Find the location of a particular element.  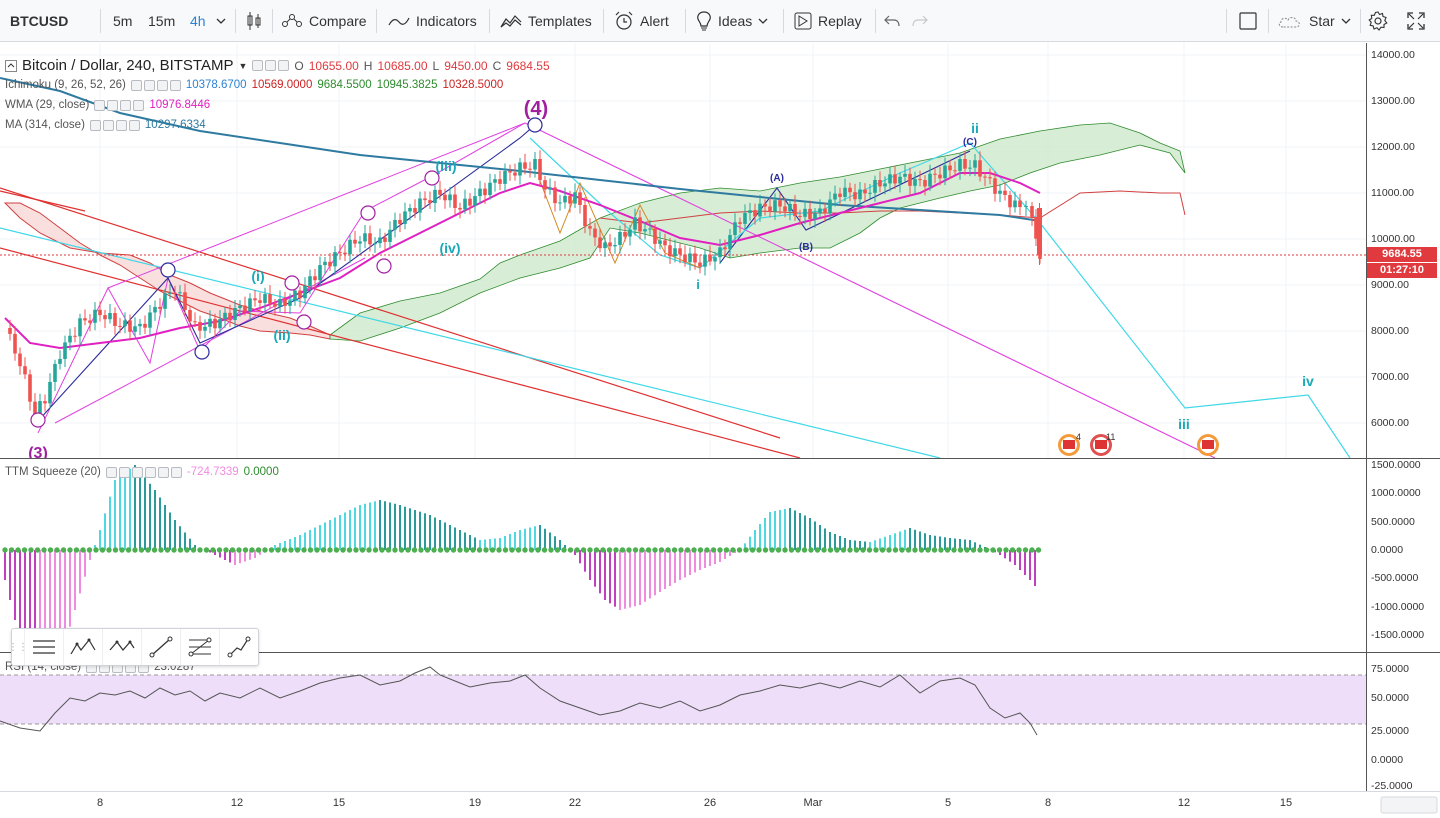

ma-legend: MA (314, close) 10297.6334 is located at coordinates (105, 125).